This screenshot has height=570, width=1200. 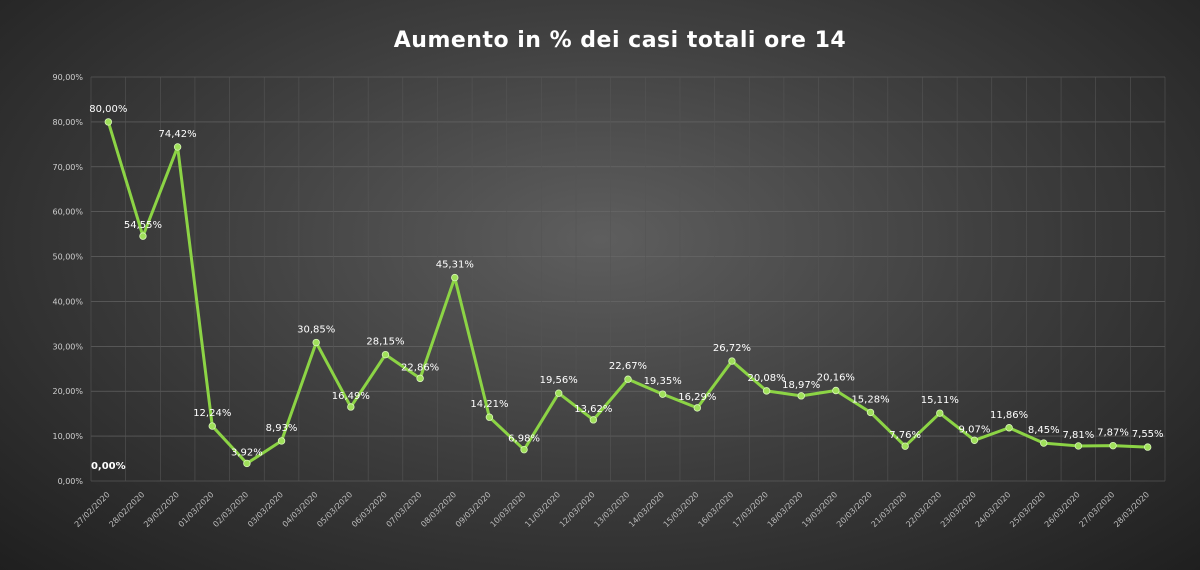 What do you see at coordinates (161, 509) in the screenshot?
I see `x-tick-label: 29/02/2020` at bounding box center [161, 509].